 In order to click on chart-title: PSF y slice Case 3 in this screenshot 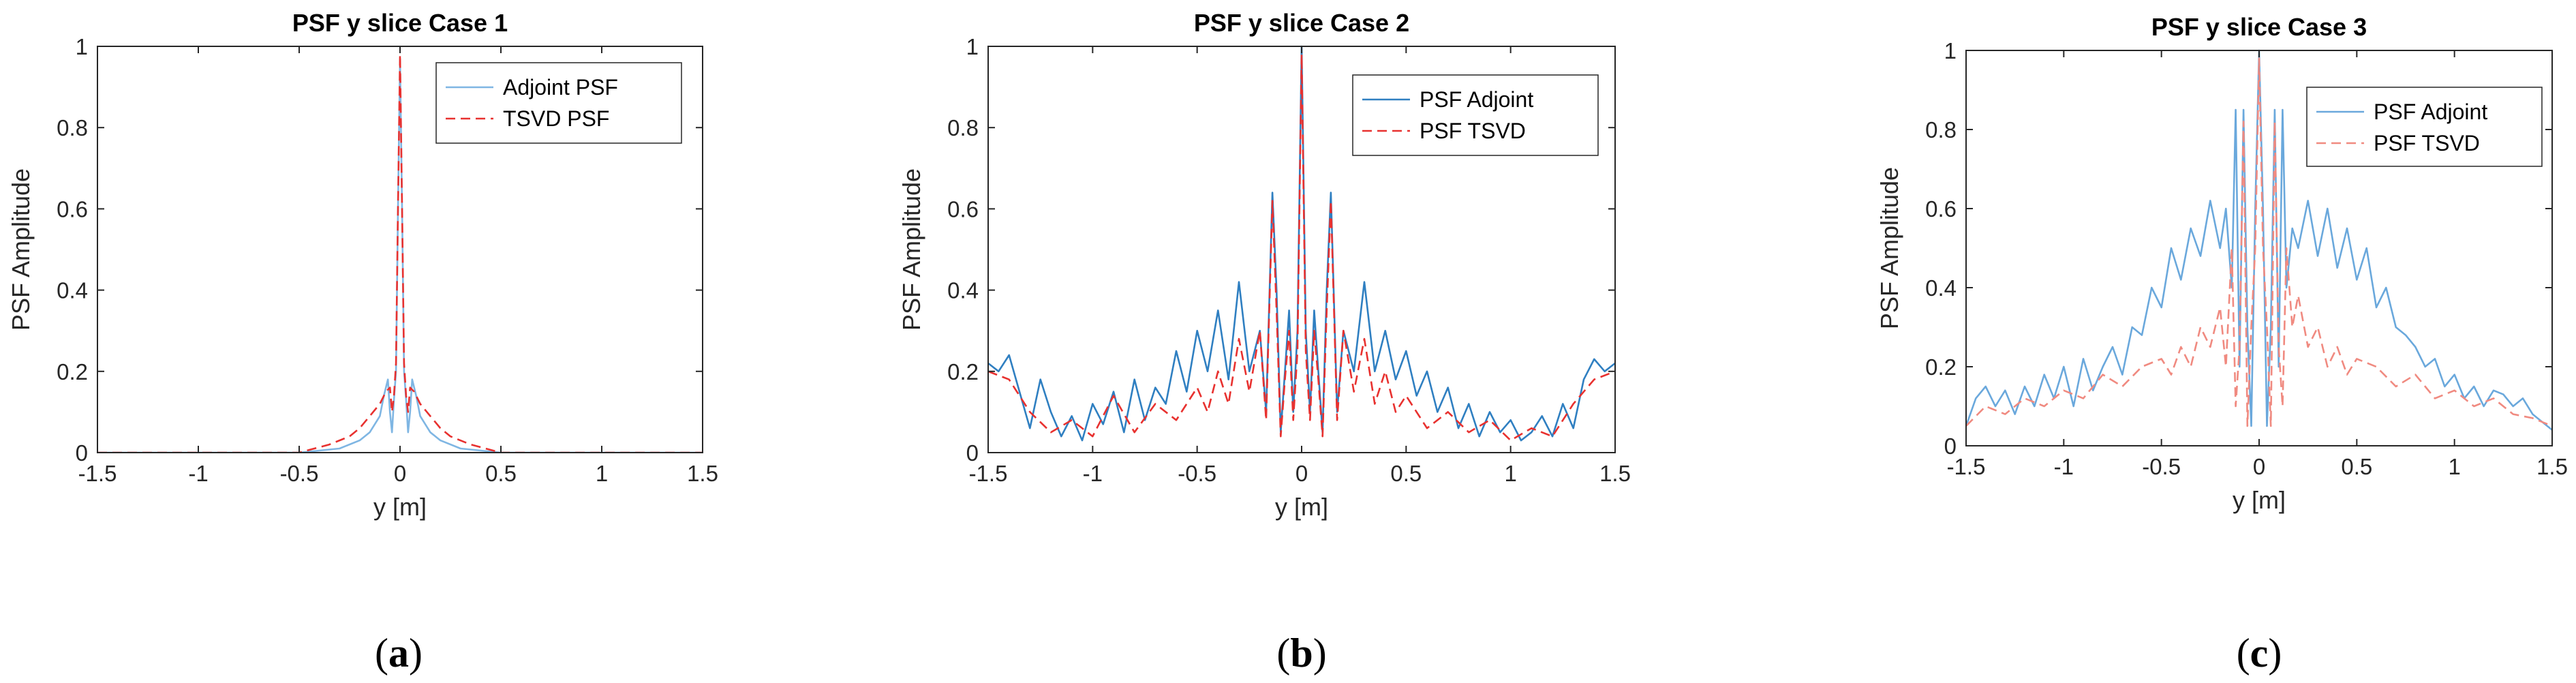, I will do `click(2259, 27)`.